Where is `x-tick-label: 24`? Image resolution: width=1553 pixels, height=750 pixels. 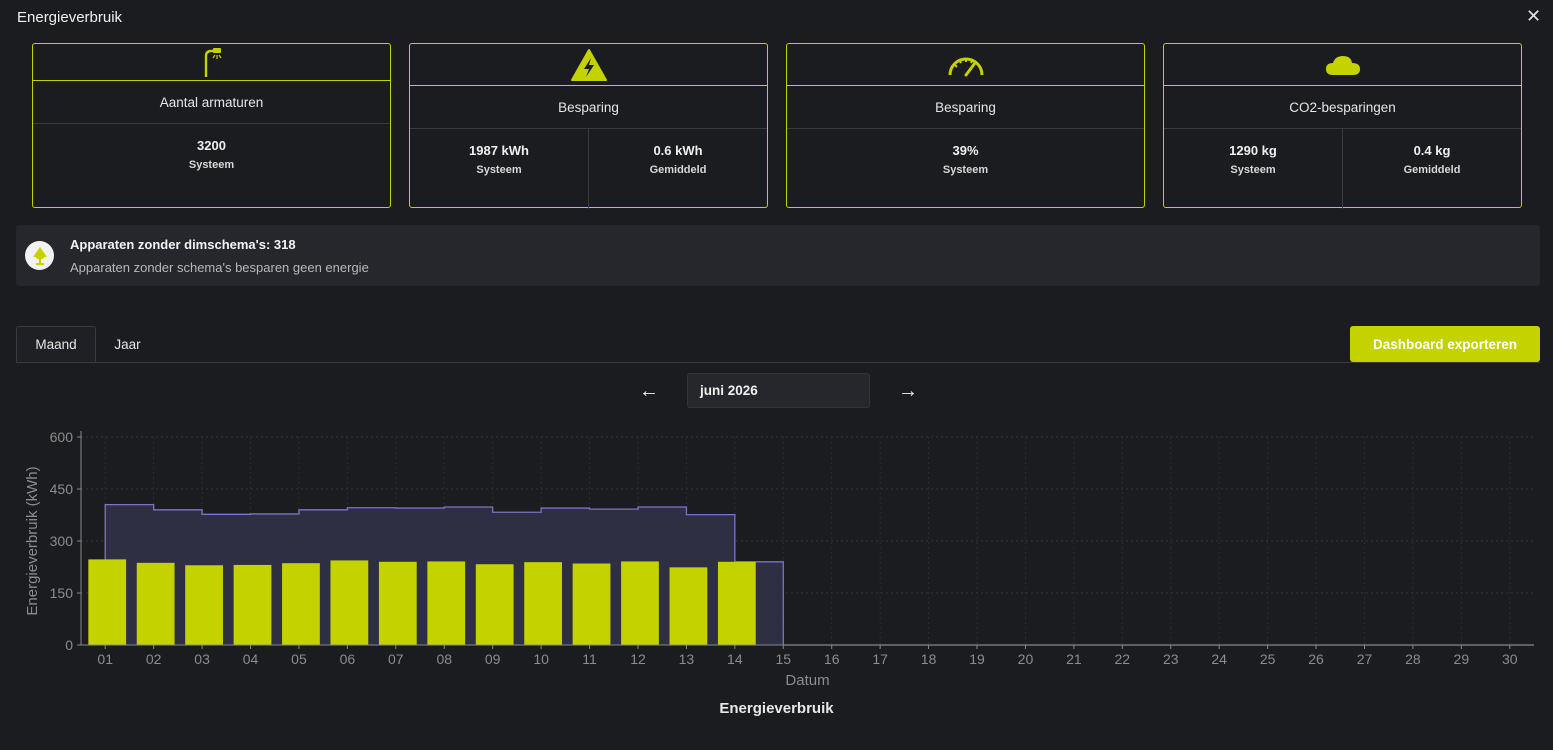
x-tick-label: 24 is located at coordinates (1219, 659).